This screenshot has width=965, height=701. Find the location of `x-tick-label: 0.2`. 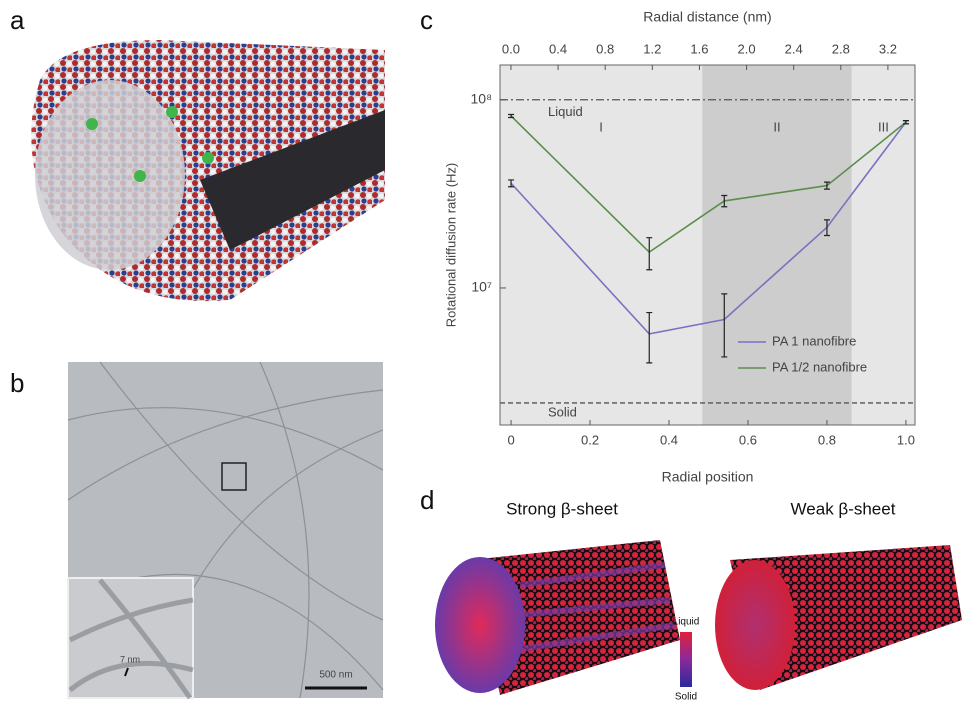

x-tick-label: 0.2 is located at coordinates (590, 439).